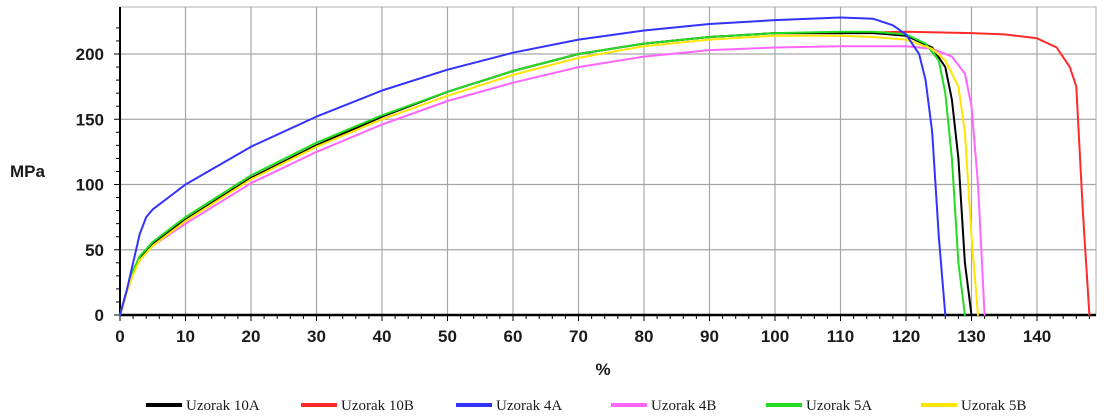 This screenshot has width=1104, height=419. What do you see at coordinates (529, 406) in the screenshot?
I see `legend-label: Uzorak 4A` at bounding box center [529, 406].